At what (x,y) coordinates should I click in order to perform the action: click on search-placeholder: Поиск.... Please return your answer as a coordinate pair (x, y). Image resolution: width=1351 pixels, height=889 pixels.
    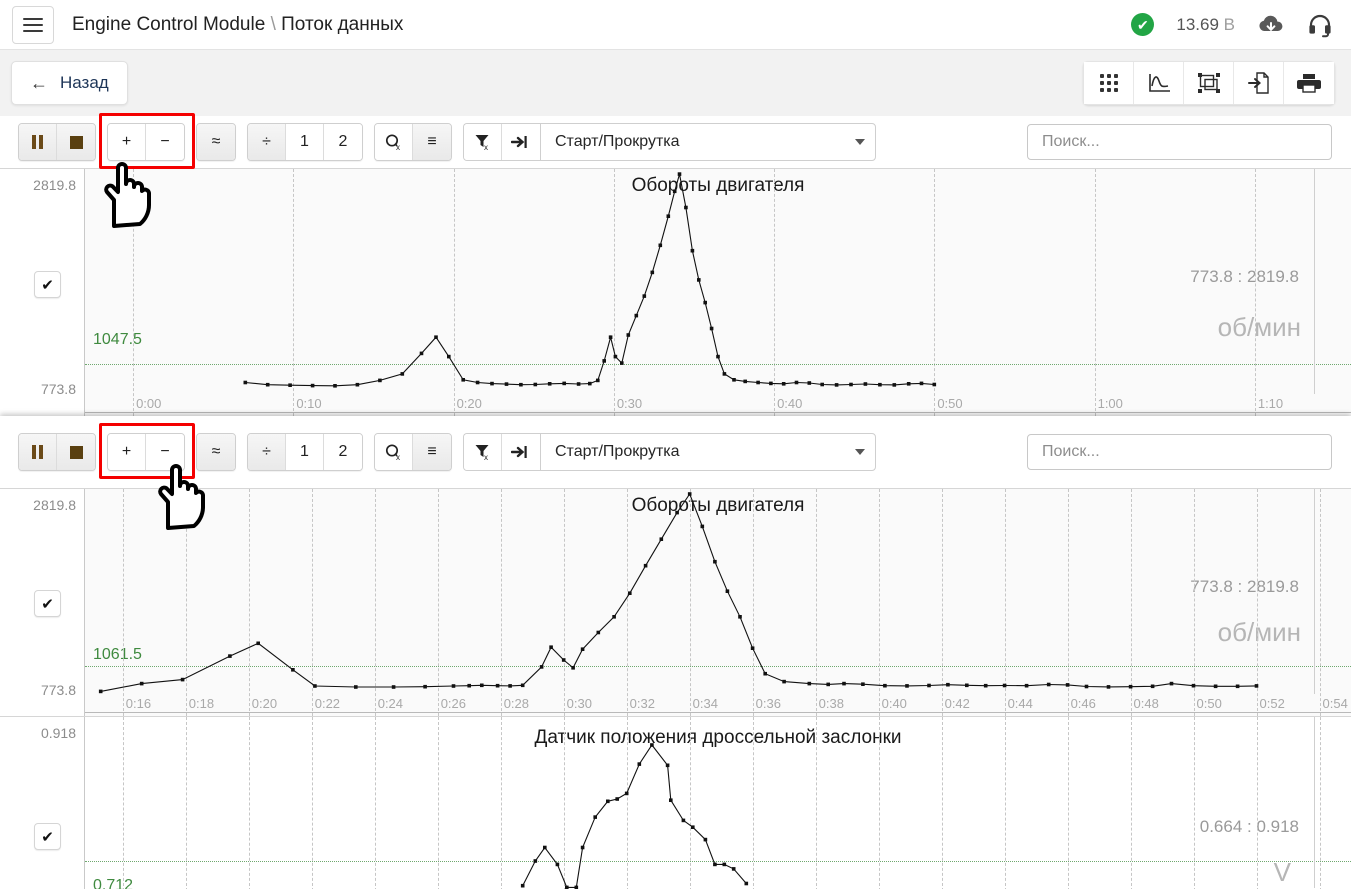
    Looking at the image, I should click on (1071, 451).